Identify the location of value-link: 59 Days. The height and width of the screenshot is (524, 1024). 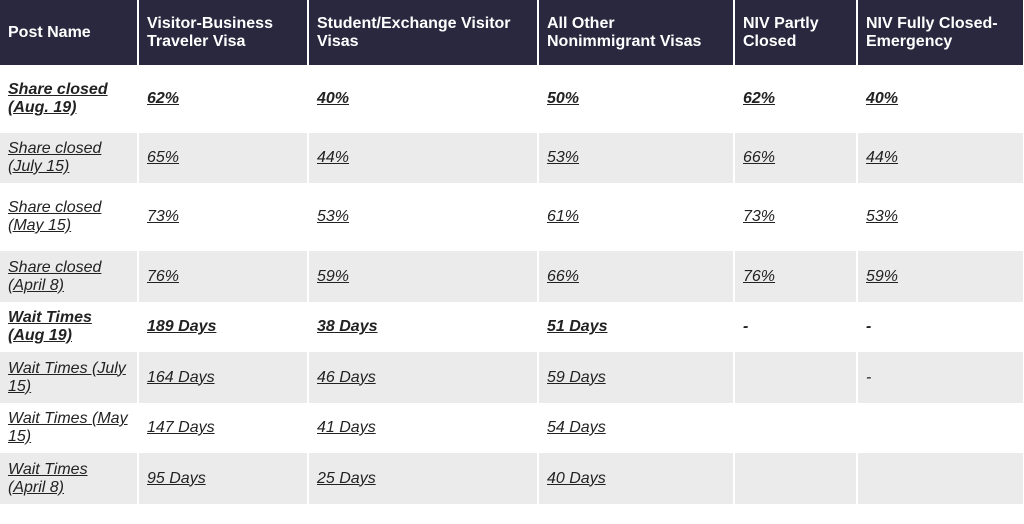
(576, 377).